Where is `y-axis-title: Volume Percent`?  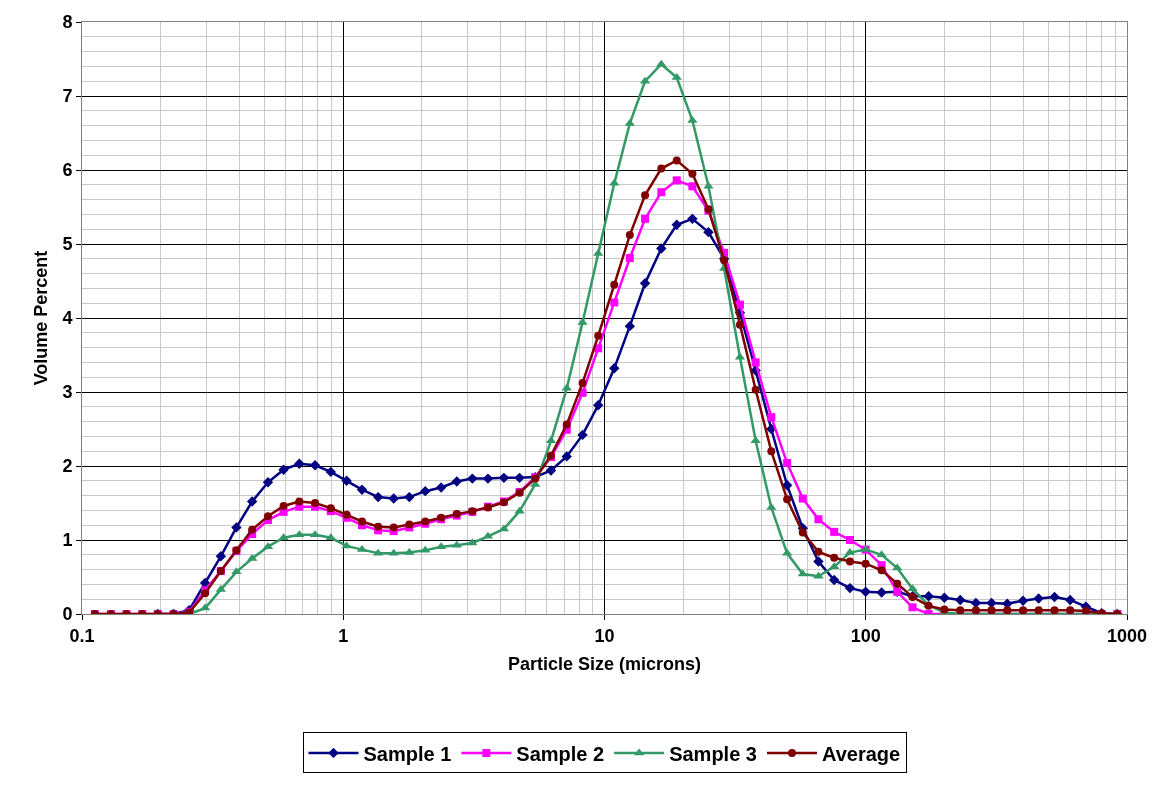
y-axis-title: Volume Percent is located at coordinates (40, 318).